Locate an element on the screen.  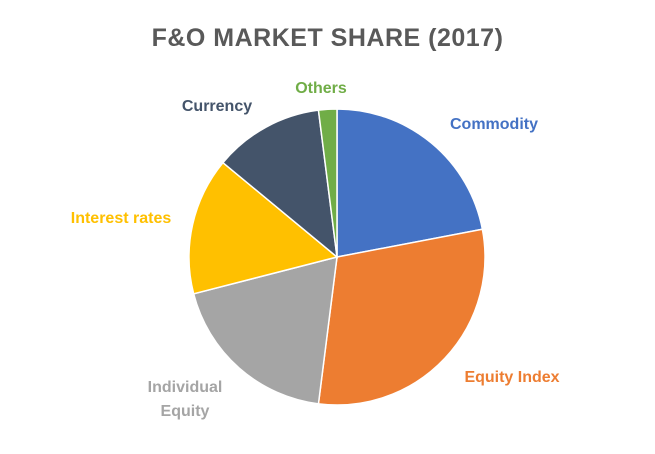
slice-label: Equity Index is located at coordinates (512, 377).